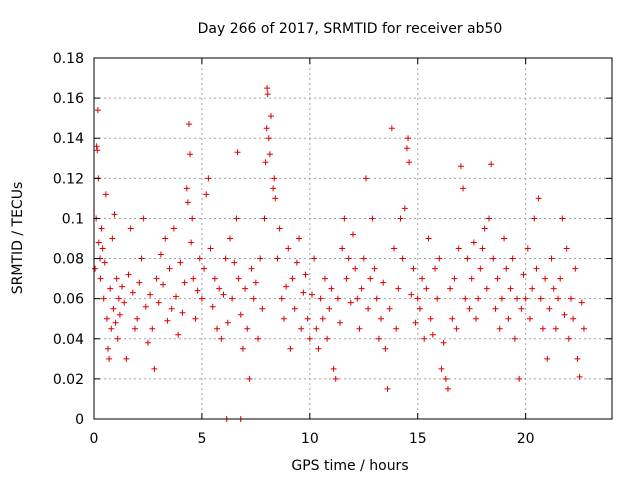 The width and height of the screenshot is (640, 480). What do you see at coordinates (526, 439) in the screenshot?
I see `x-tick-label: 20` at bounding box center [526, 439].